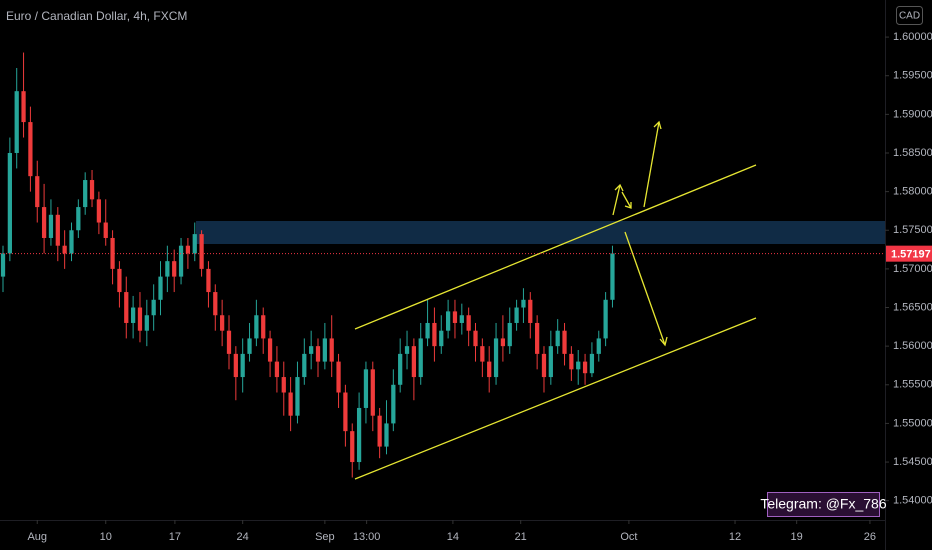  Describe the element at coordinates (628, 537) in the screenshot. I see `x-tick-label: Oct` at that location.